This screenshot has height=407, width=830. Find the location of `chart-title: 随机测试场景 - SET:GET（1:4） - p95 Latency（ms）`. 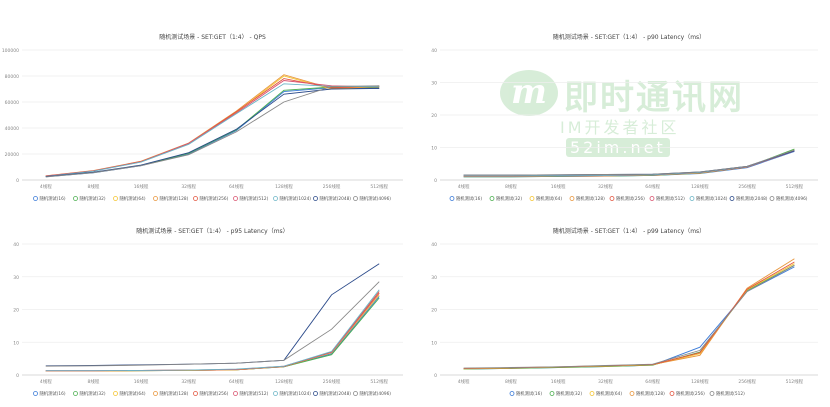

chart-title: 随机测试场景 - SET:GET（1:4） - p95 Latency（ms） is located at coordinates (212, 231).